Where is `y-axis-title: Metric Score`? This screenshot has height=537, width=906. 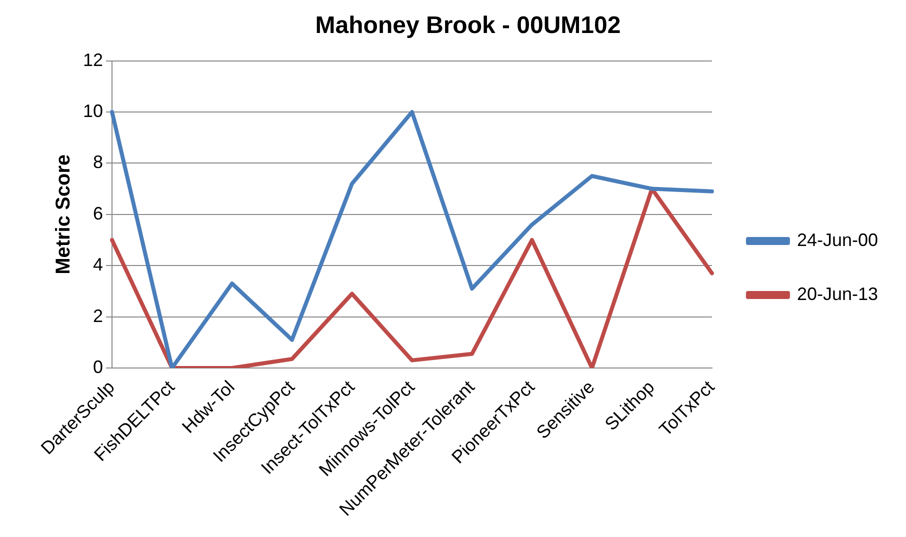 y-axis-title: Metric Score is located at coordinates (63, 214).